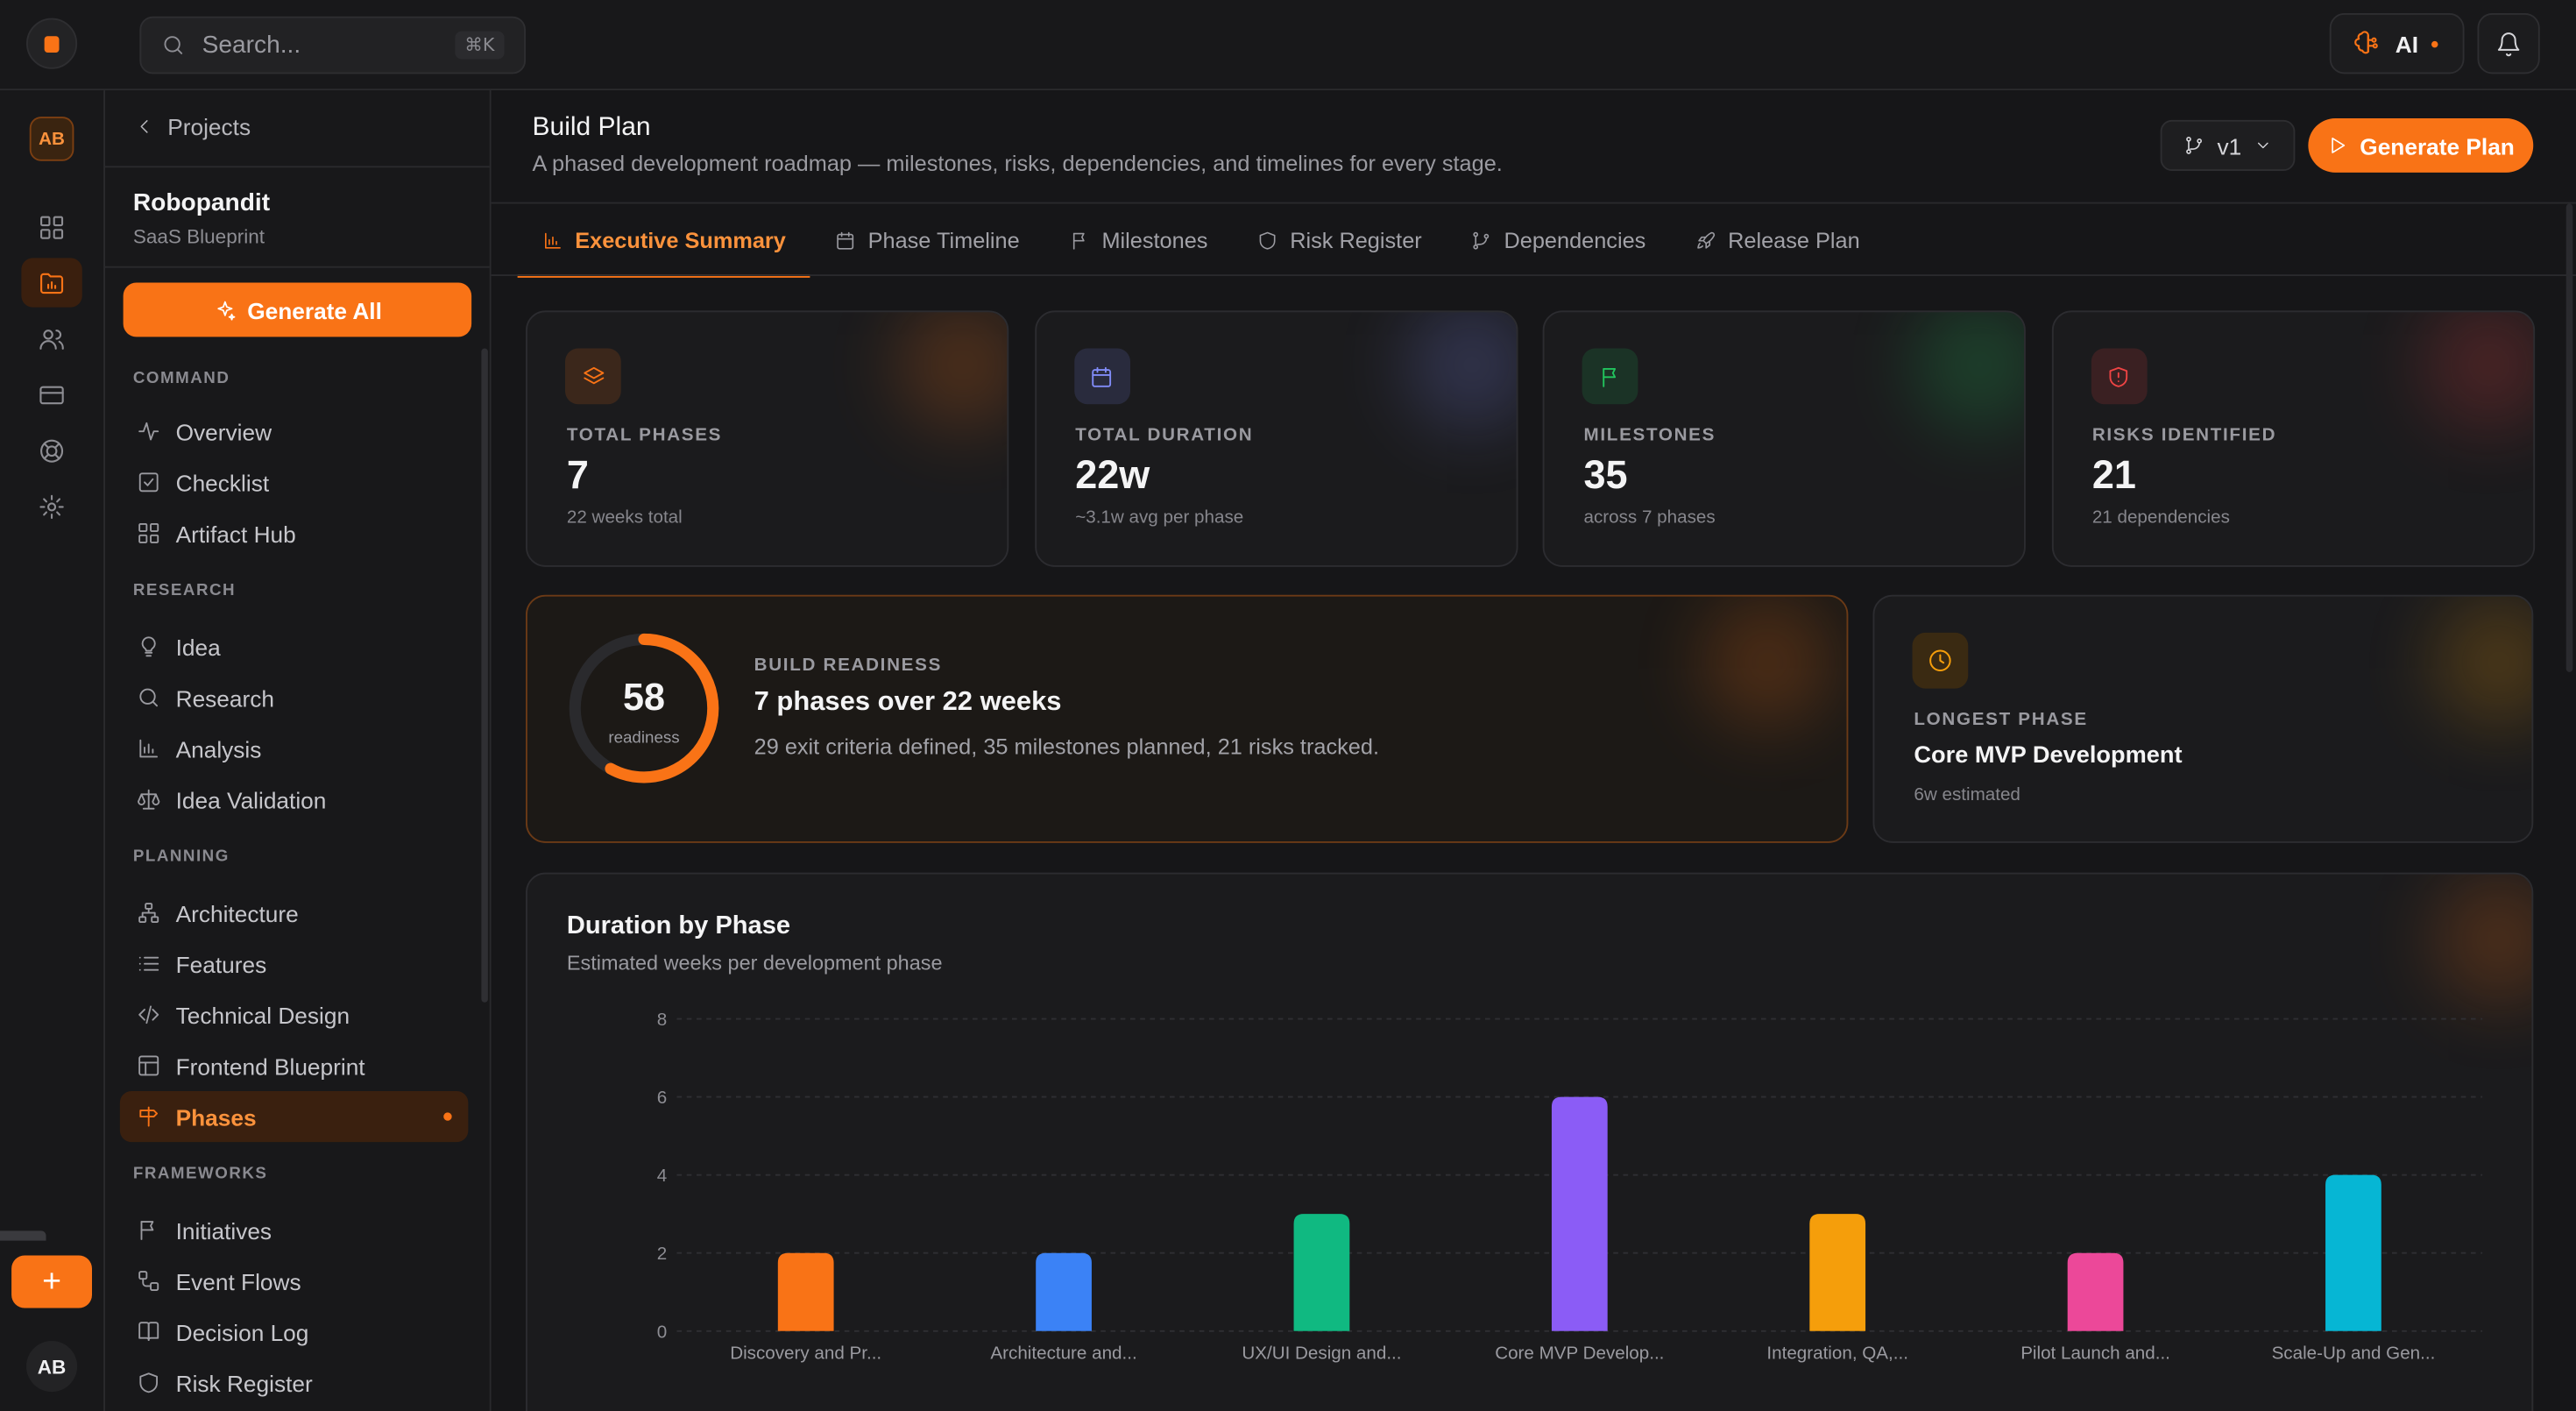  Describe the element at coordinates (51, 505) in the screenshot. I see `rail-settings` at that location.